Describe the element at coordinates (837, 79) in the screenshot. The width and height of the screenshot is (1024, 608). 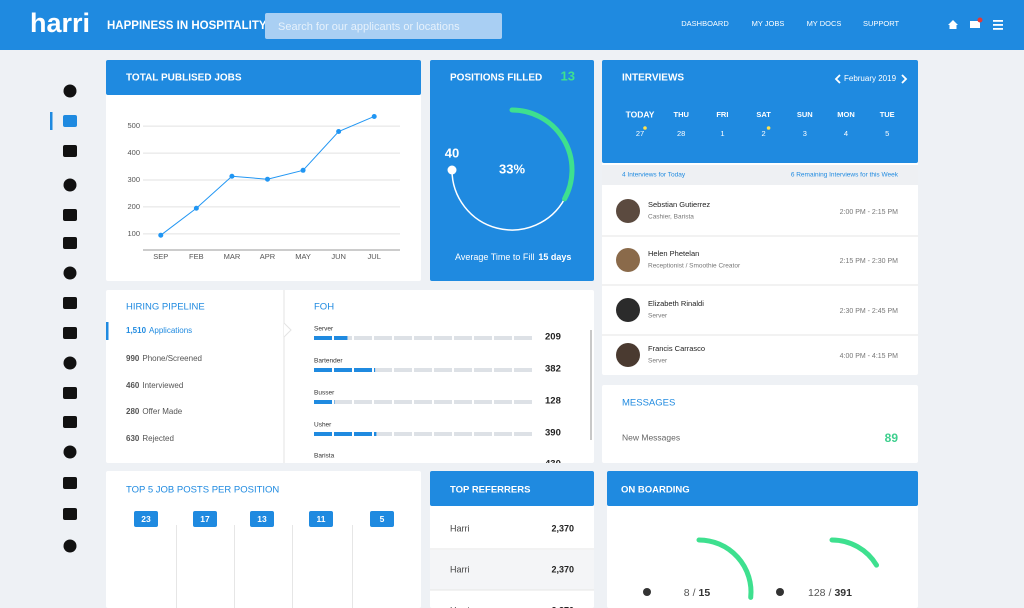
I see `prev-month` at that location.